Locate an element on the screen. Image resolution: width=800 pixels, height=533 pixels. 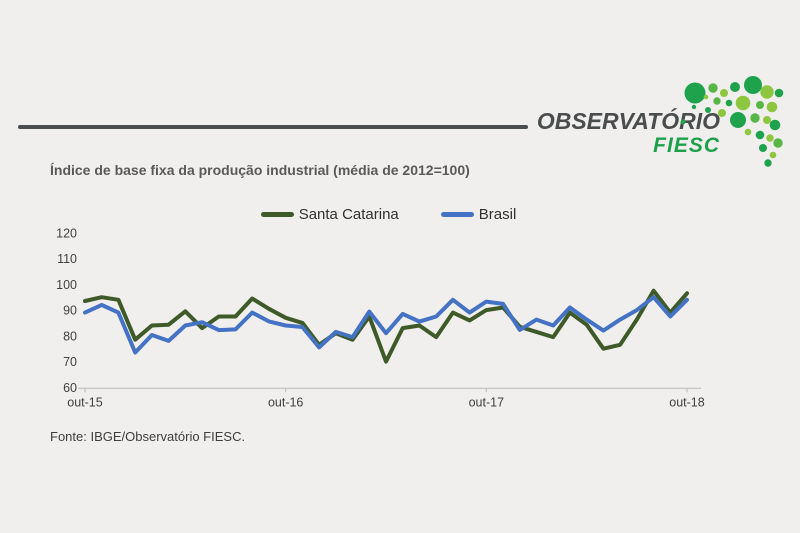
legend-item-brasil: Brasil is located at coordinates (478, 214).